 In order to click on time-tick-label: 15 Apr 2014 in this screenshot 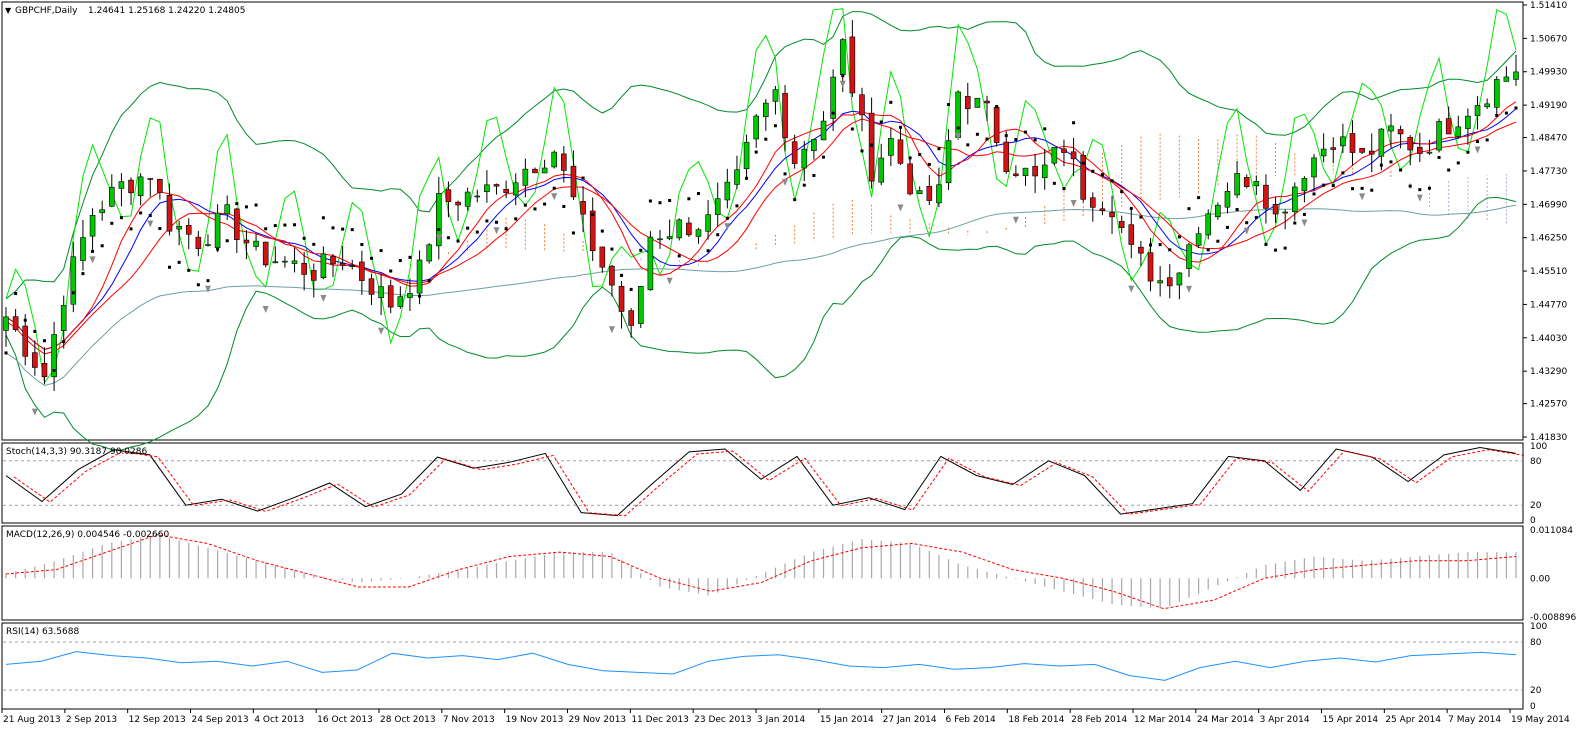, I will do `click(1351, 720)`.